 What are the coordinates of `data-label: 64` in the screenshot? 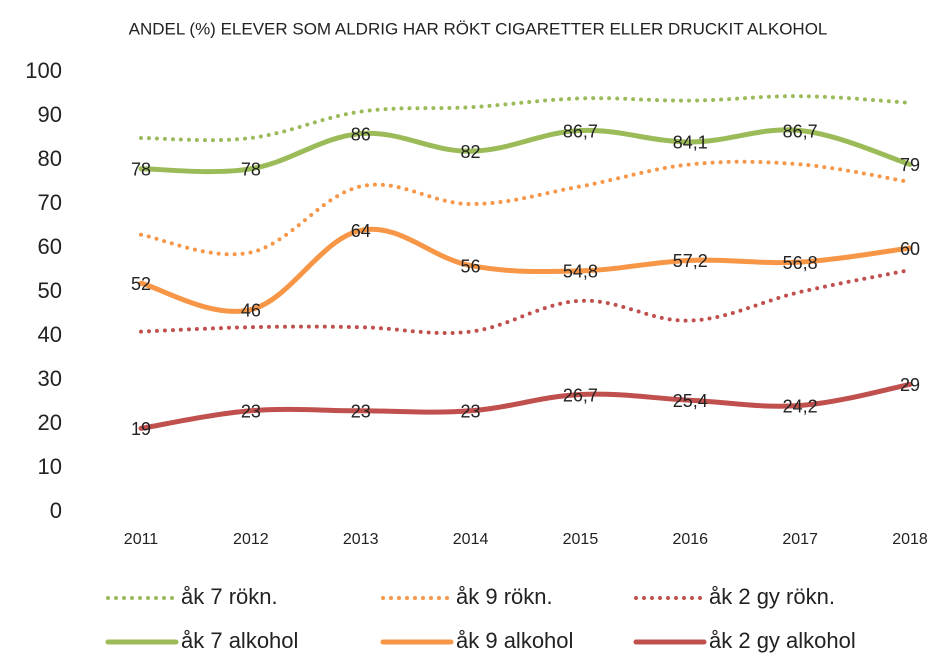 It's located at (361, 231).